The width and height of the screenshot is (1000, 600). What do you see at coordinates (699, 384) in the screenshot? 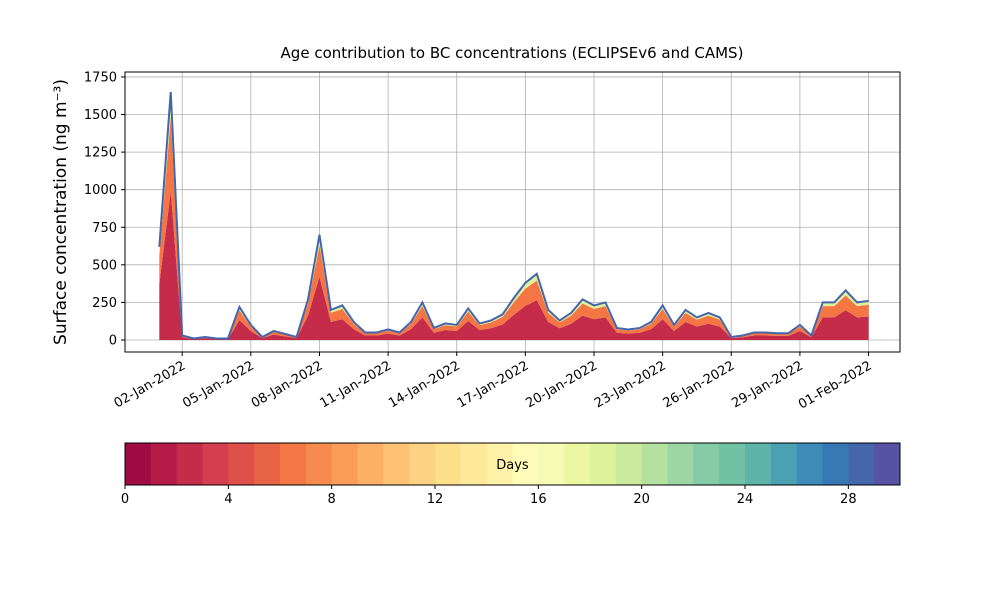
I see `x-tick-label: 26-Jan-2022` at bounding box center [699, 384].